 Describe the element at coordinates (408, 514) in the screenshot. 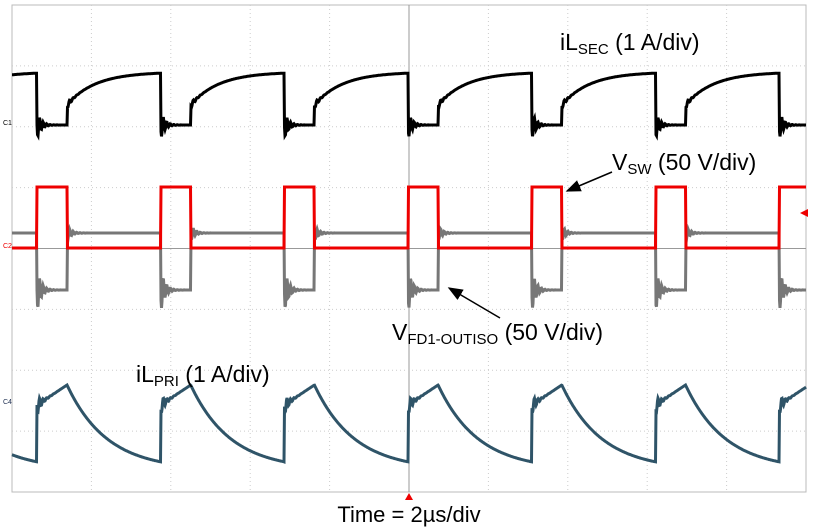

I see `timebase: Time = 2µs/div` at that location.